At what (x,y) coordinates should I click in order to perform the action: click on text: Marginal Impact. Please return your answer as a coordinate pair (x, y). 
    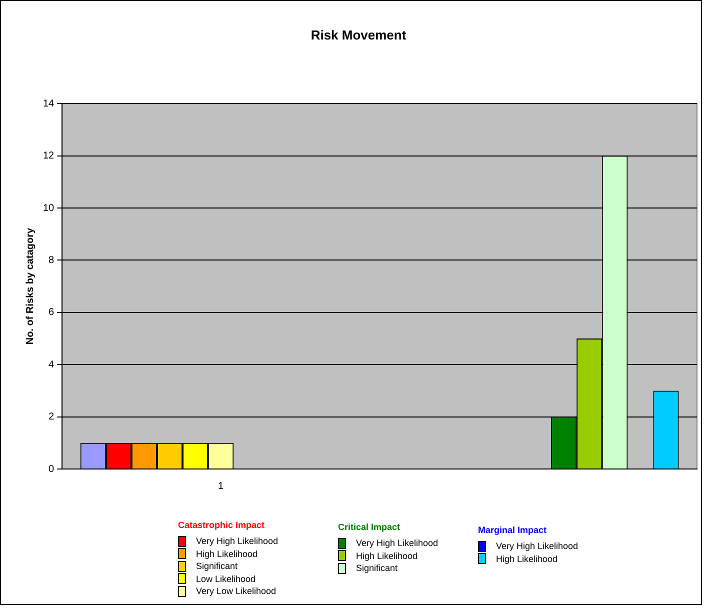
    Looking at the image, I should click on (513, 530).